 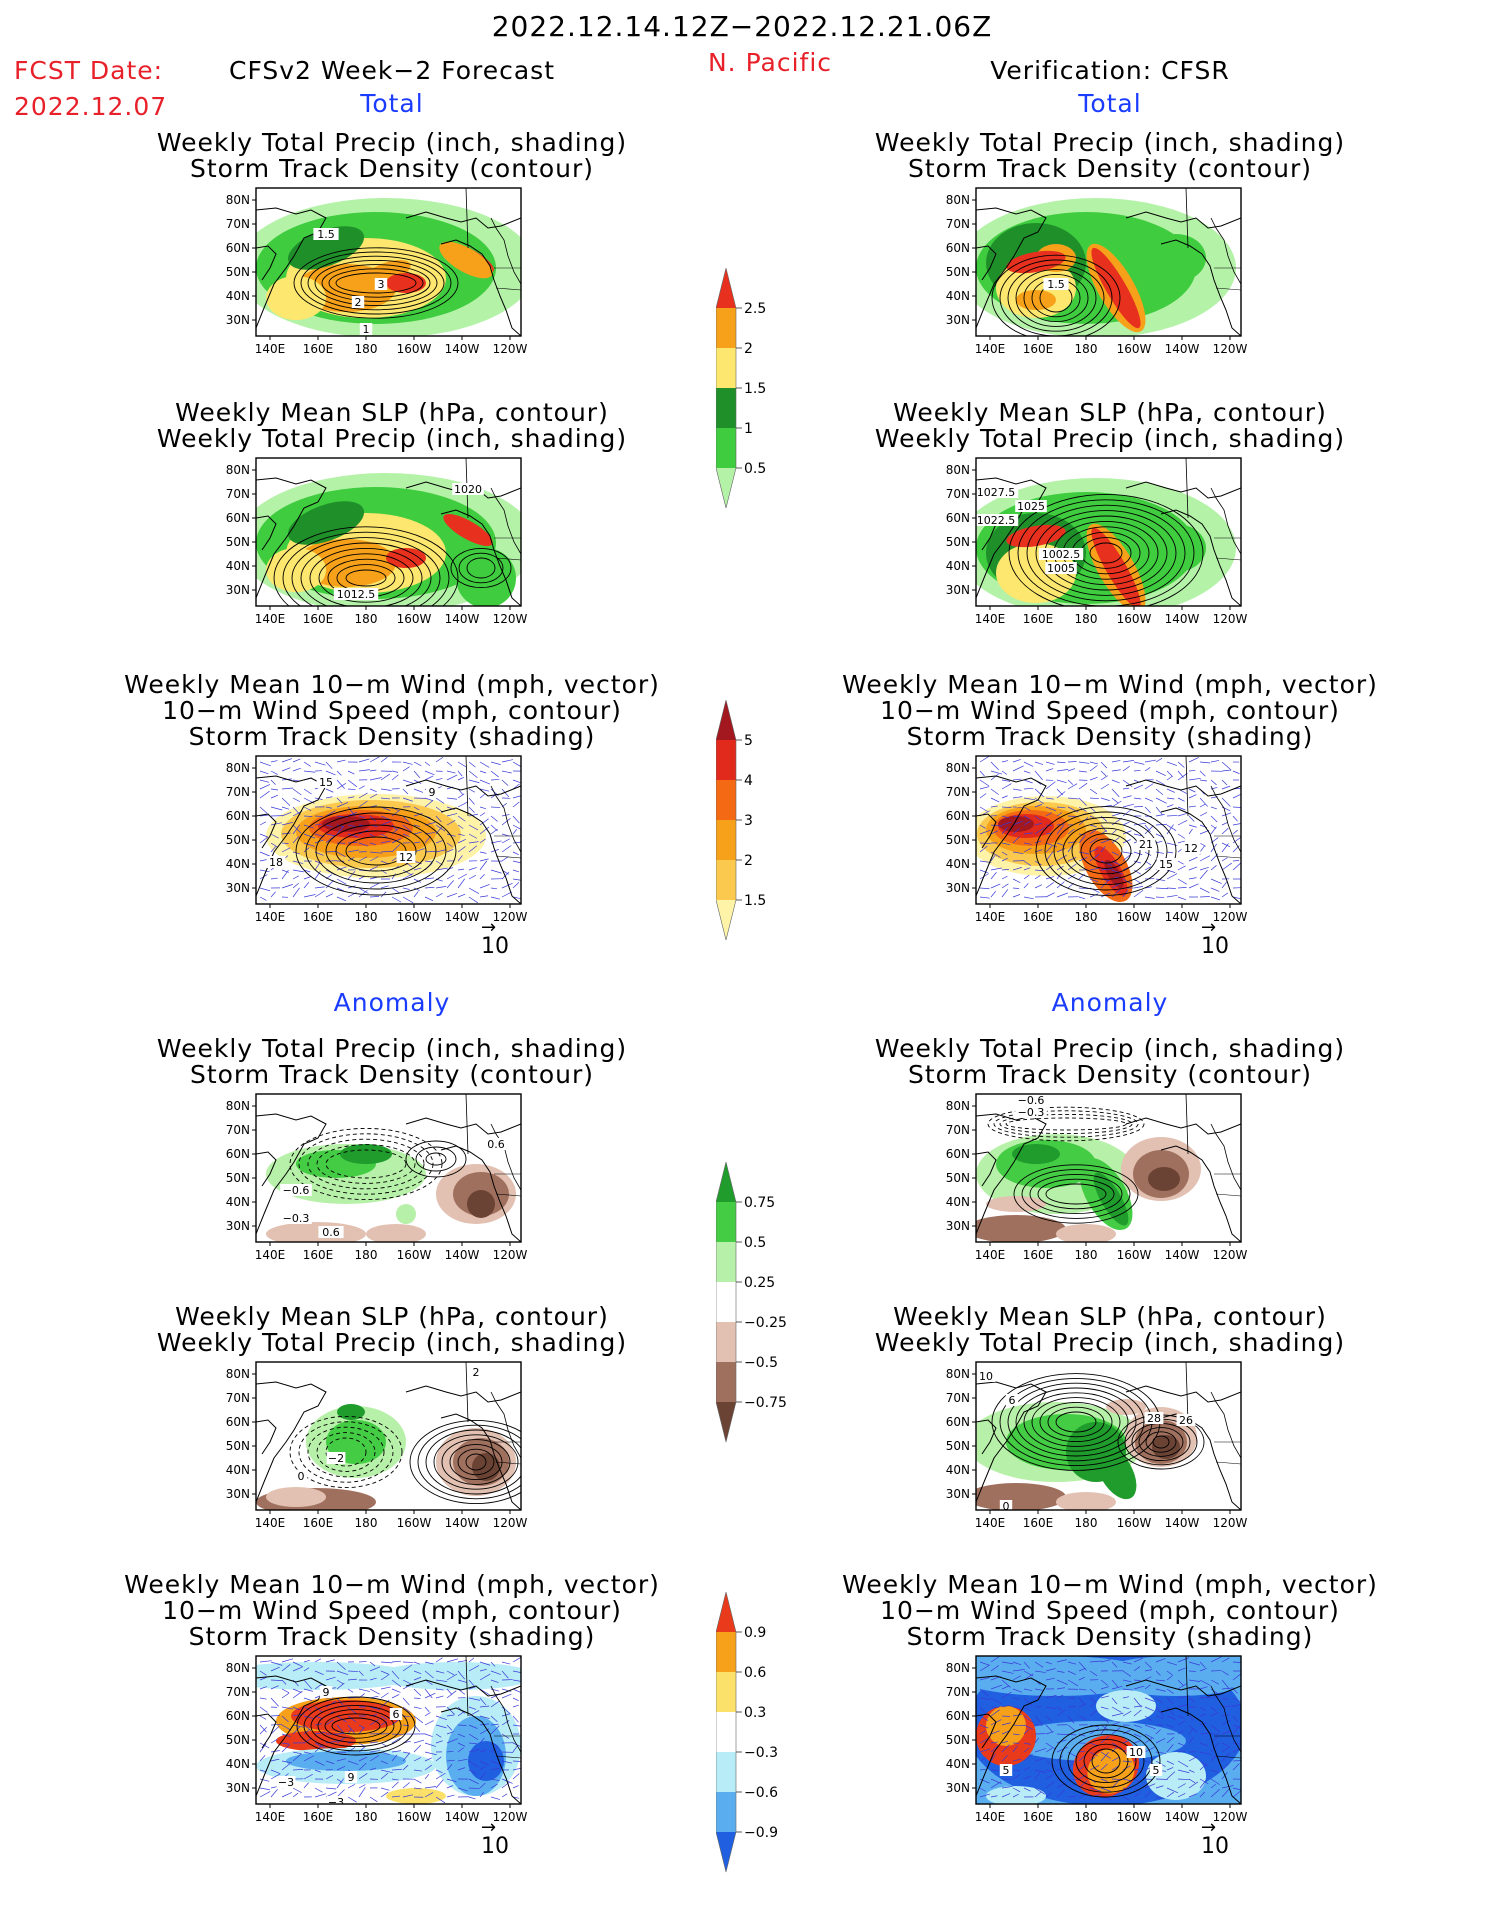 I want to click on contour-label: −3, so click(x=286, y=1782).